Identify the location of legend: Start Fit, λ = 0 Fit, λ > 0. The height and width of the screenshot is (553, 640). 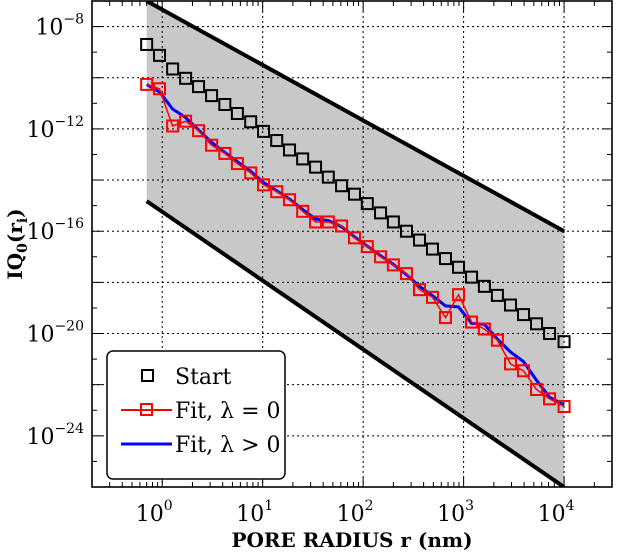
(196, 415).